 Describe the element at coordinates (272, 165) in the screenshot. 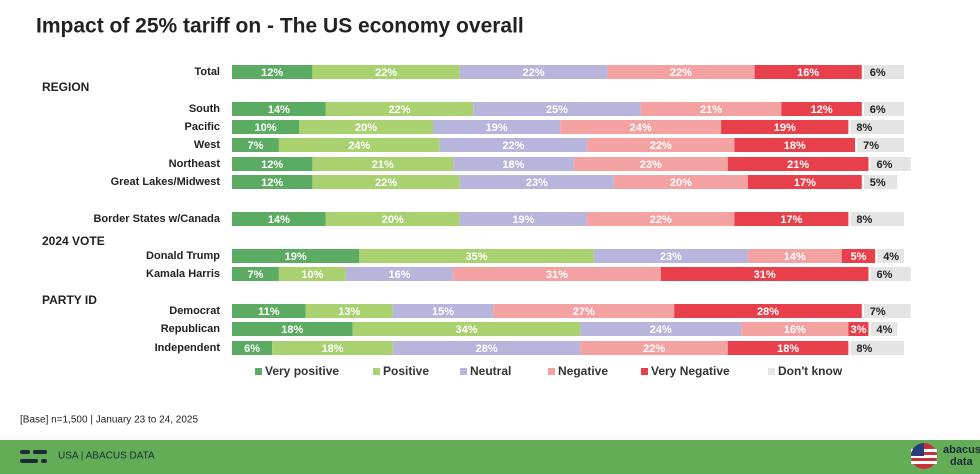

I see `data-label: 12%` at that location.